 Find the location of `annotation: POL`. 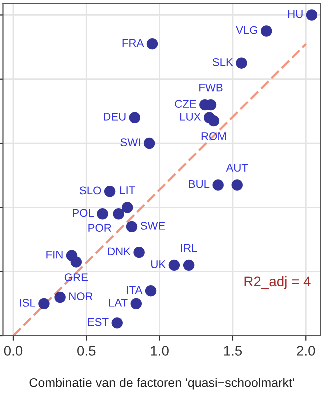

annotation: POL is located at coordinates (83, 213).